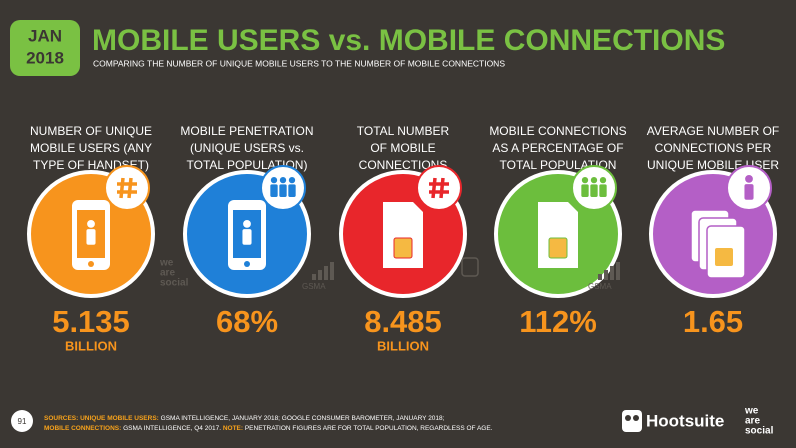 This screenshot has width=796, height=448. Describe the element at coordinates (91, 148) in the screenshot. I see `stat-label: MOBILE USERS (ANY` at that location.